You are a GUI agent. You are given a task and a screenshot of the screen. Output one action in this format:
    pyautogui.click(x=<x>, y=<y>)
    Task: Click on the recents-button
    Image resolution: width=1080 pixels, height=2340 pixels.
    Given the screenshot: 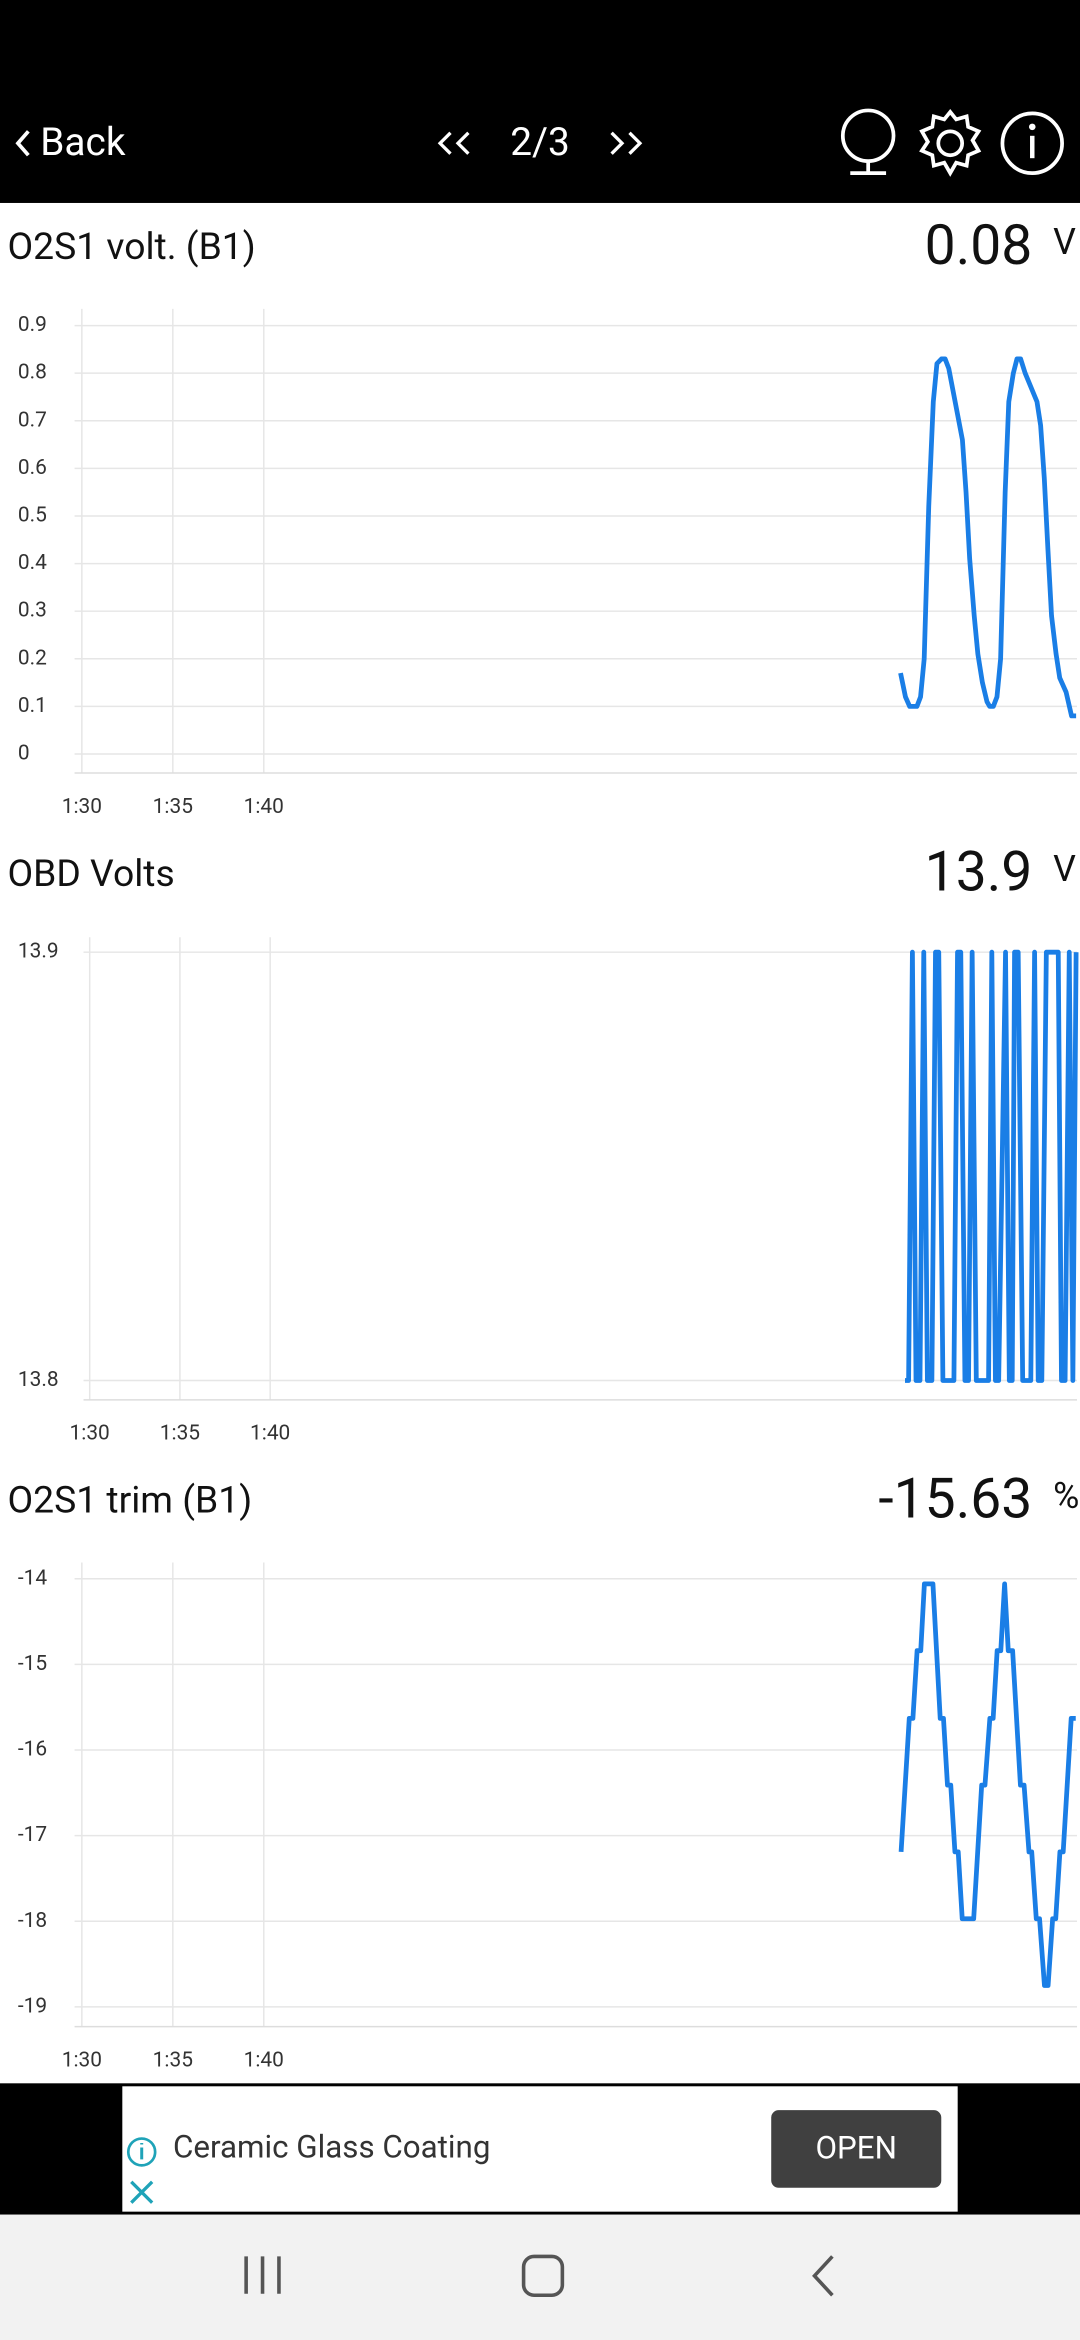 What is the action you would take?
    pyautogui.click(x=262, y=2275)
    